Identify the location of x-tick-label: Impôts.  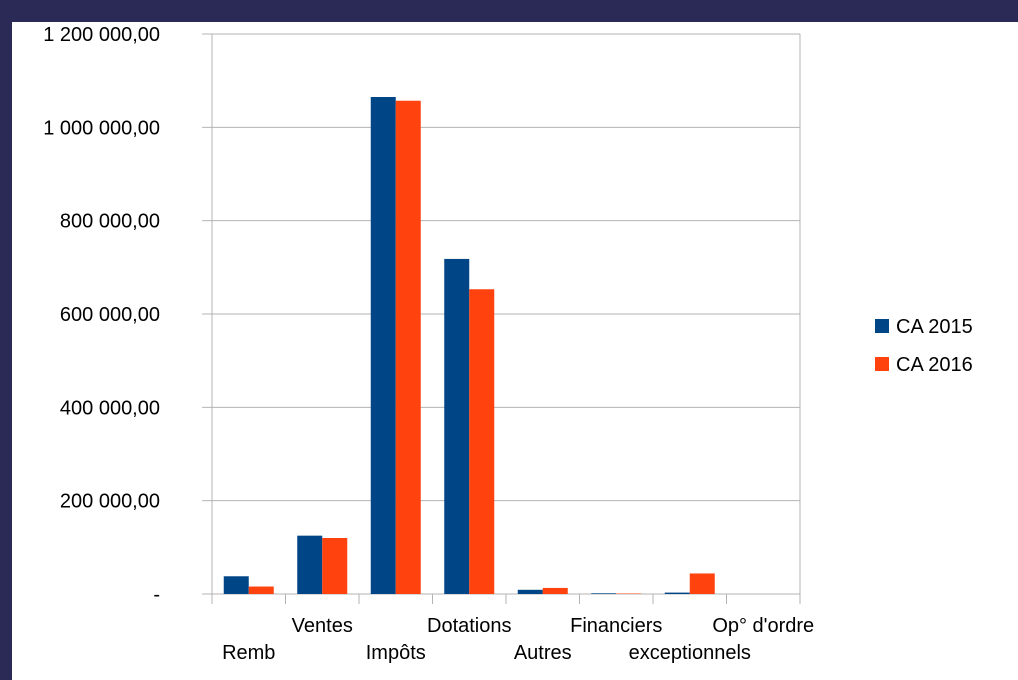
(396, 653).